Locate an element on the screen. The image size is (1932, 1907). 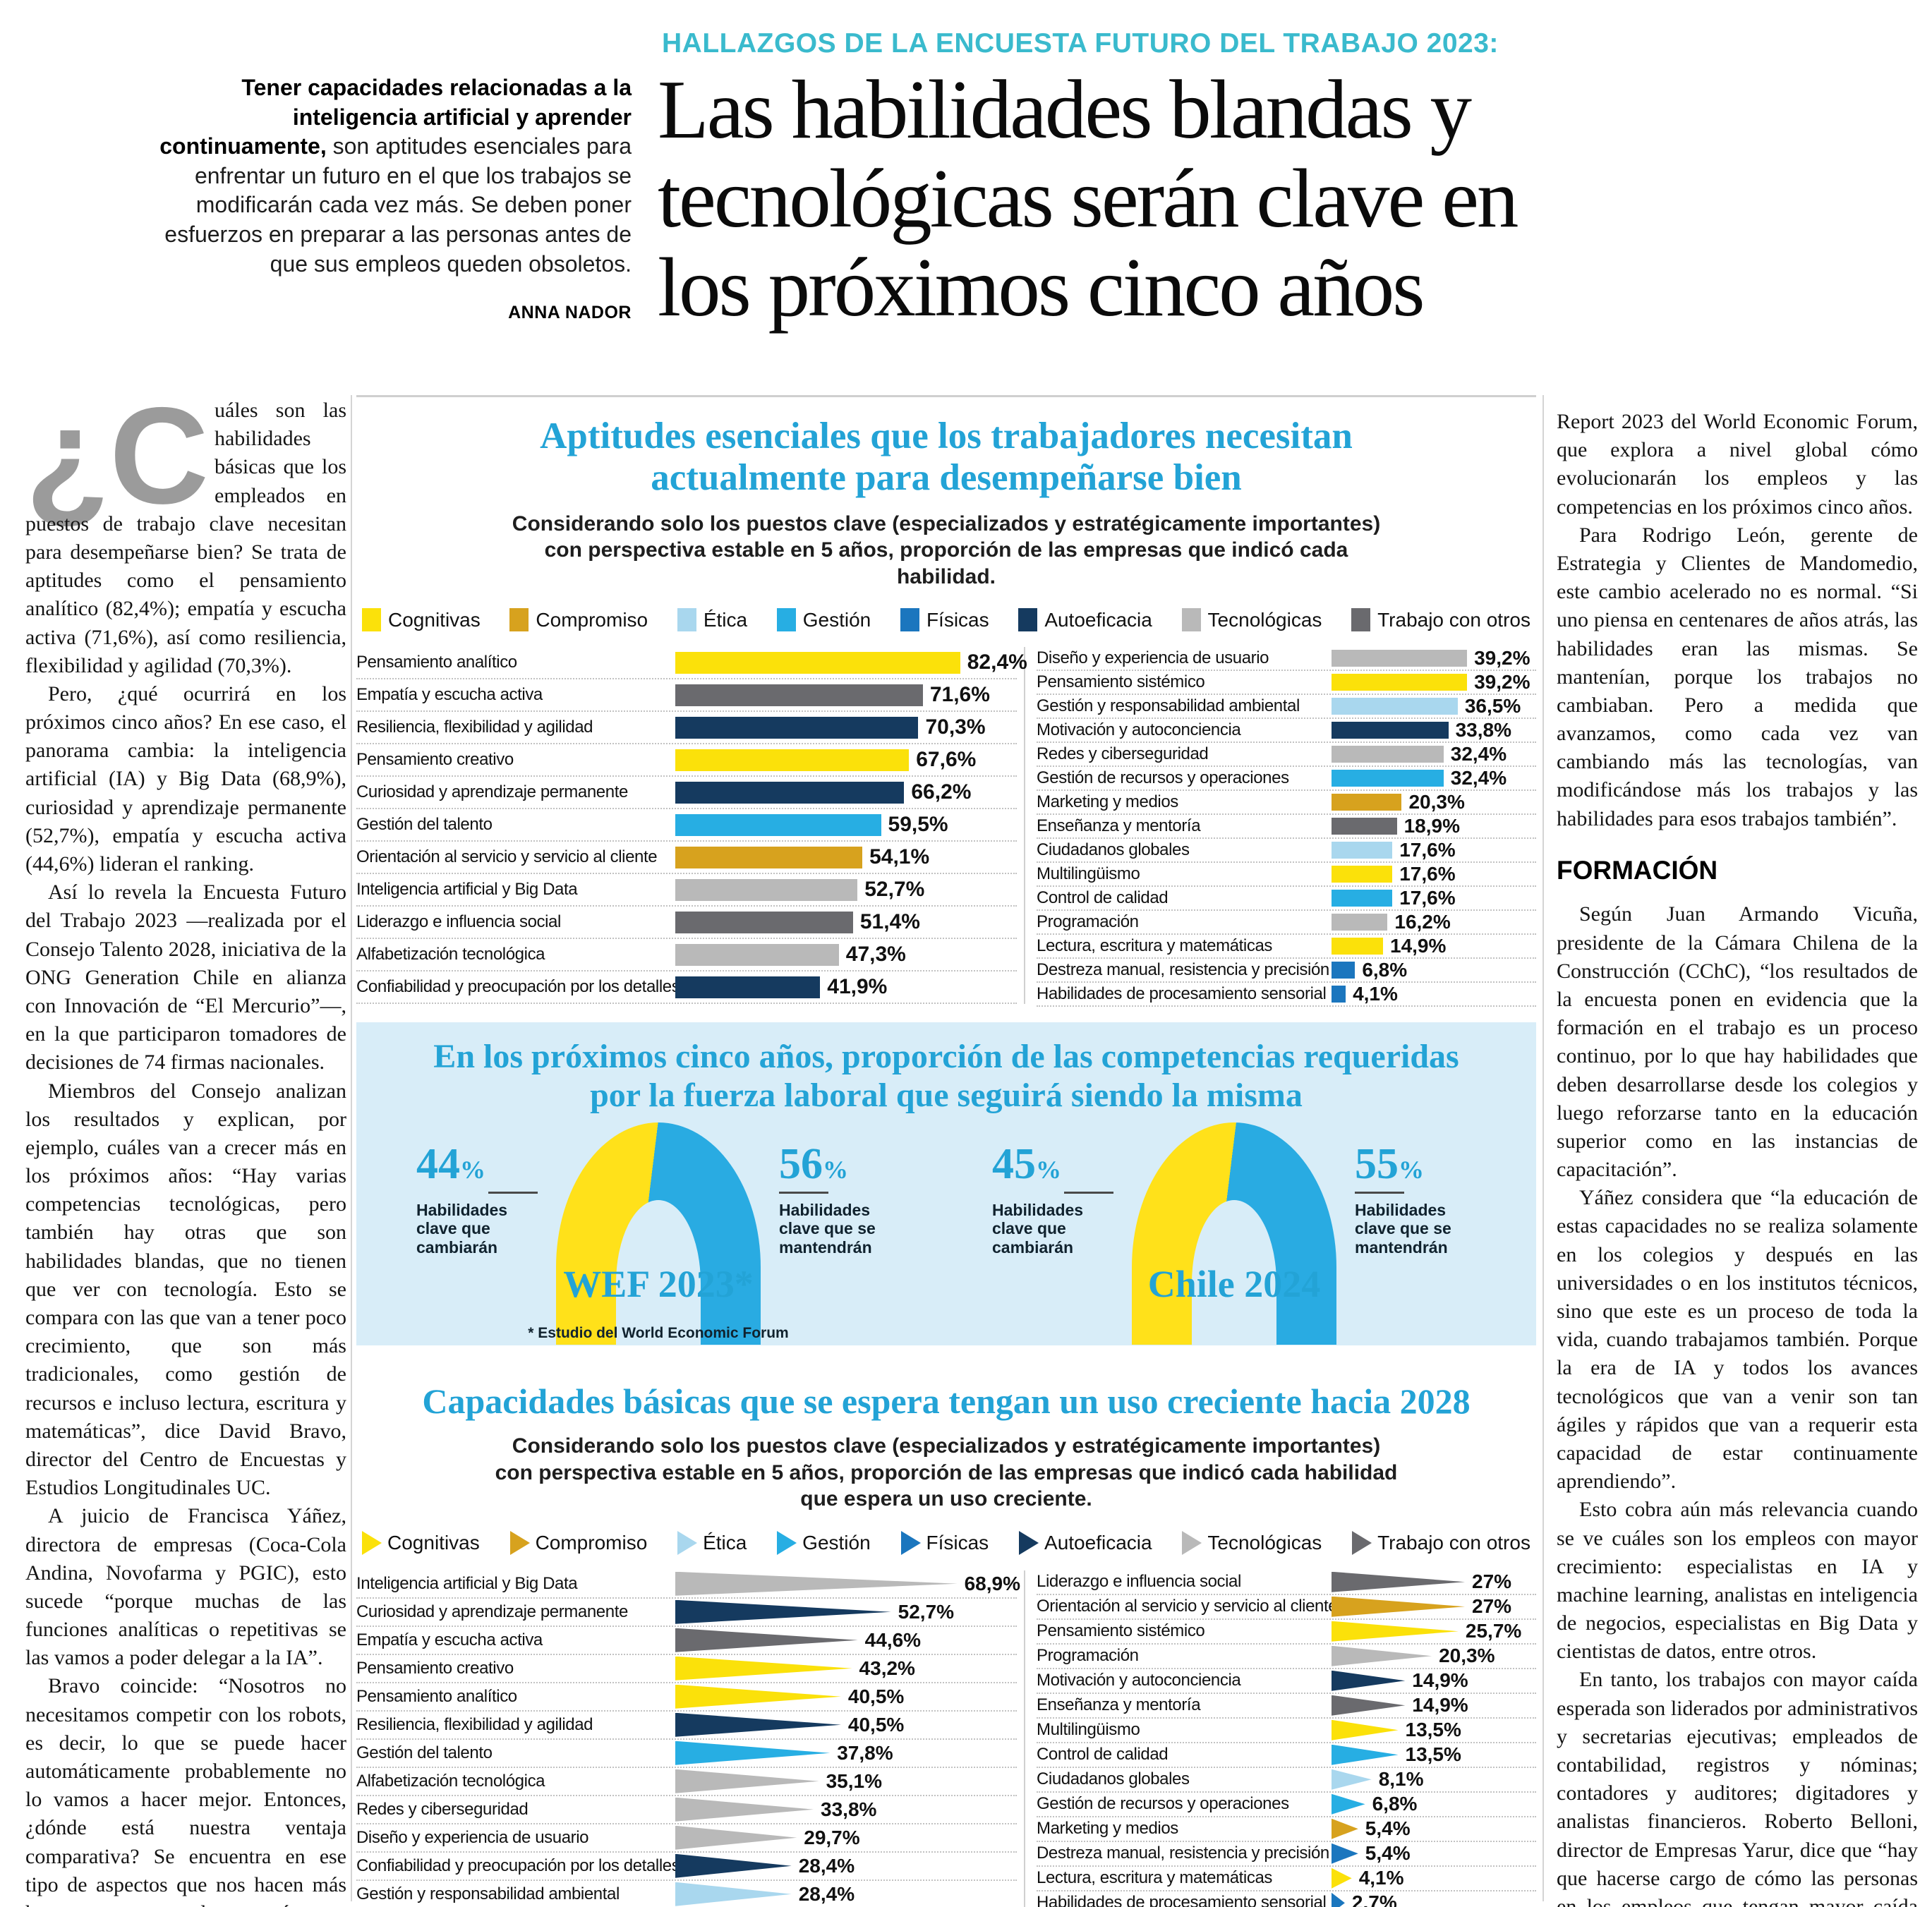
headline-line: tecnológicas serán clave en is located at coordinates (1088, 199).